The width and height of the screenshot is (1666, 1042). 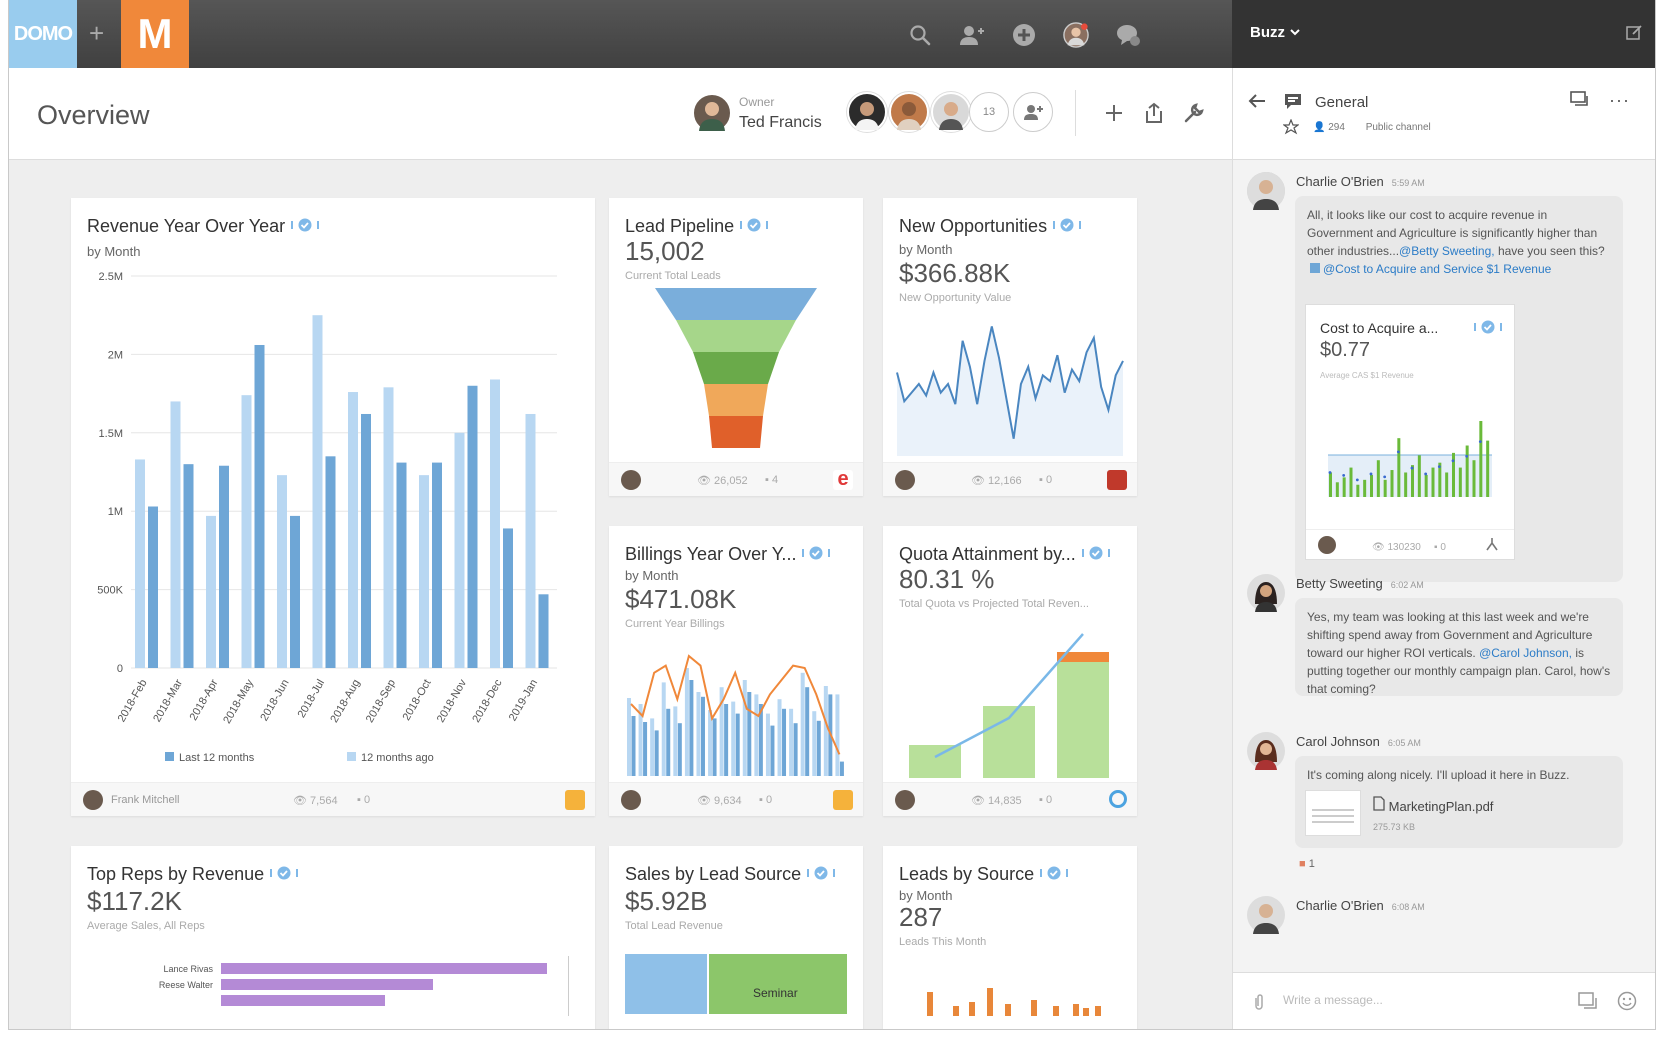 I want to click on search-icon, so click(x=920, y=35).